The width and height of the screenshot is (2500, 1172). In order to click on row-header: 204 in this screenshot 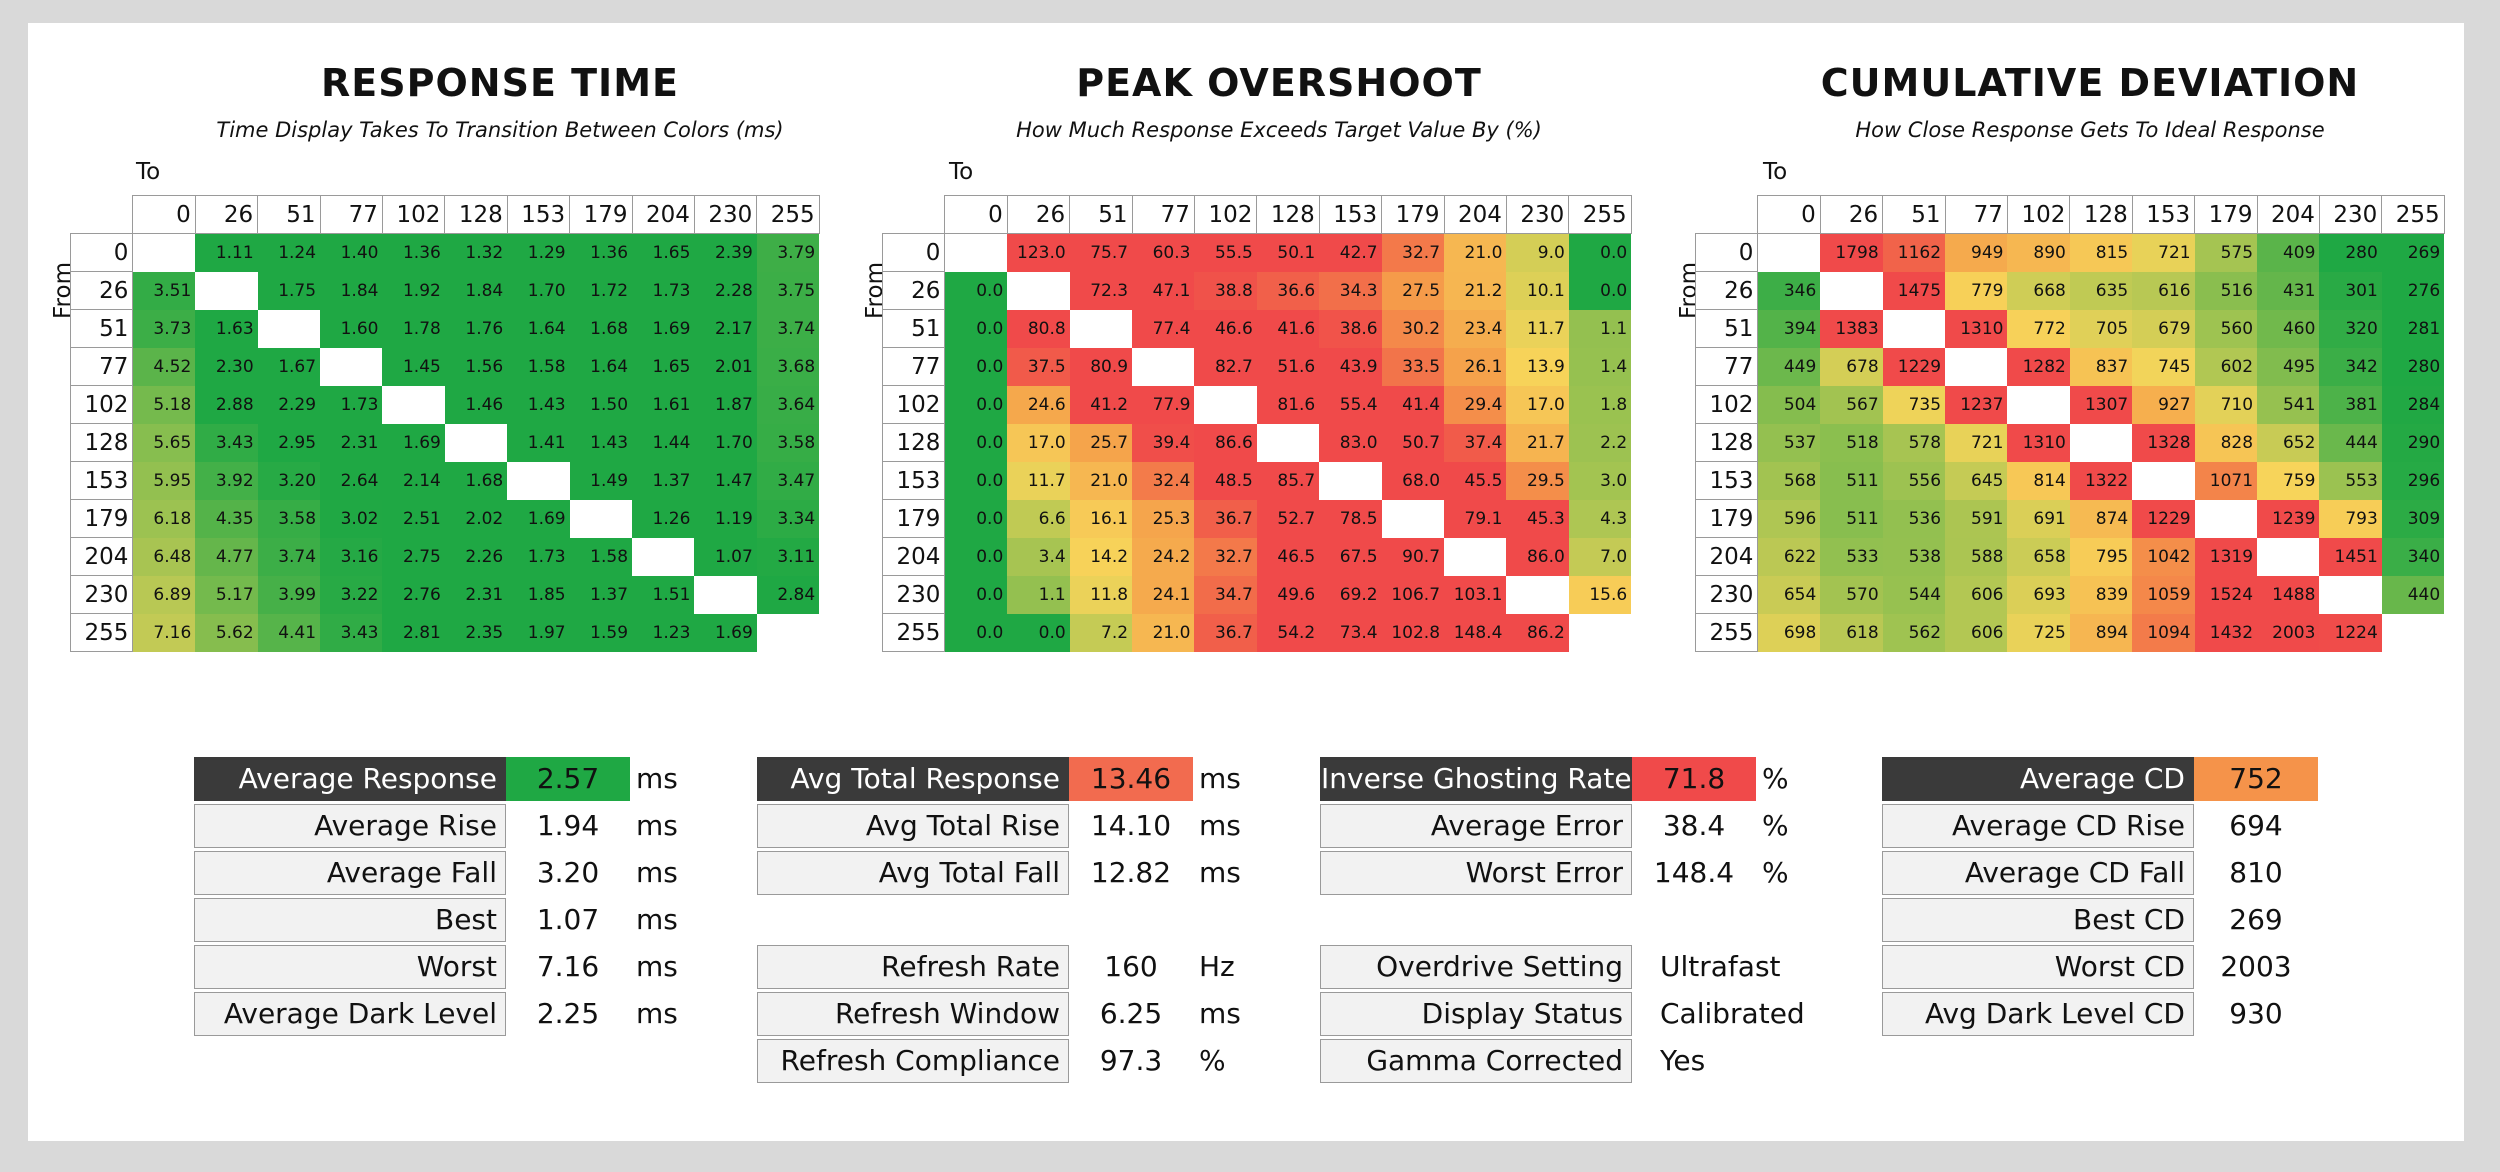, I will do `click(913, 556)`.